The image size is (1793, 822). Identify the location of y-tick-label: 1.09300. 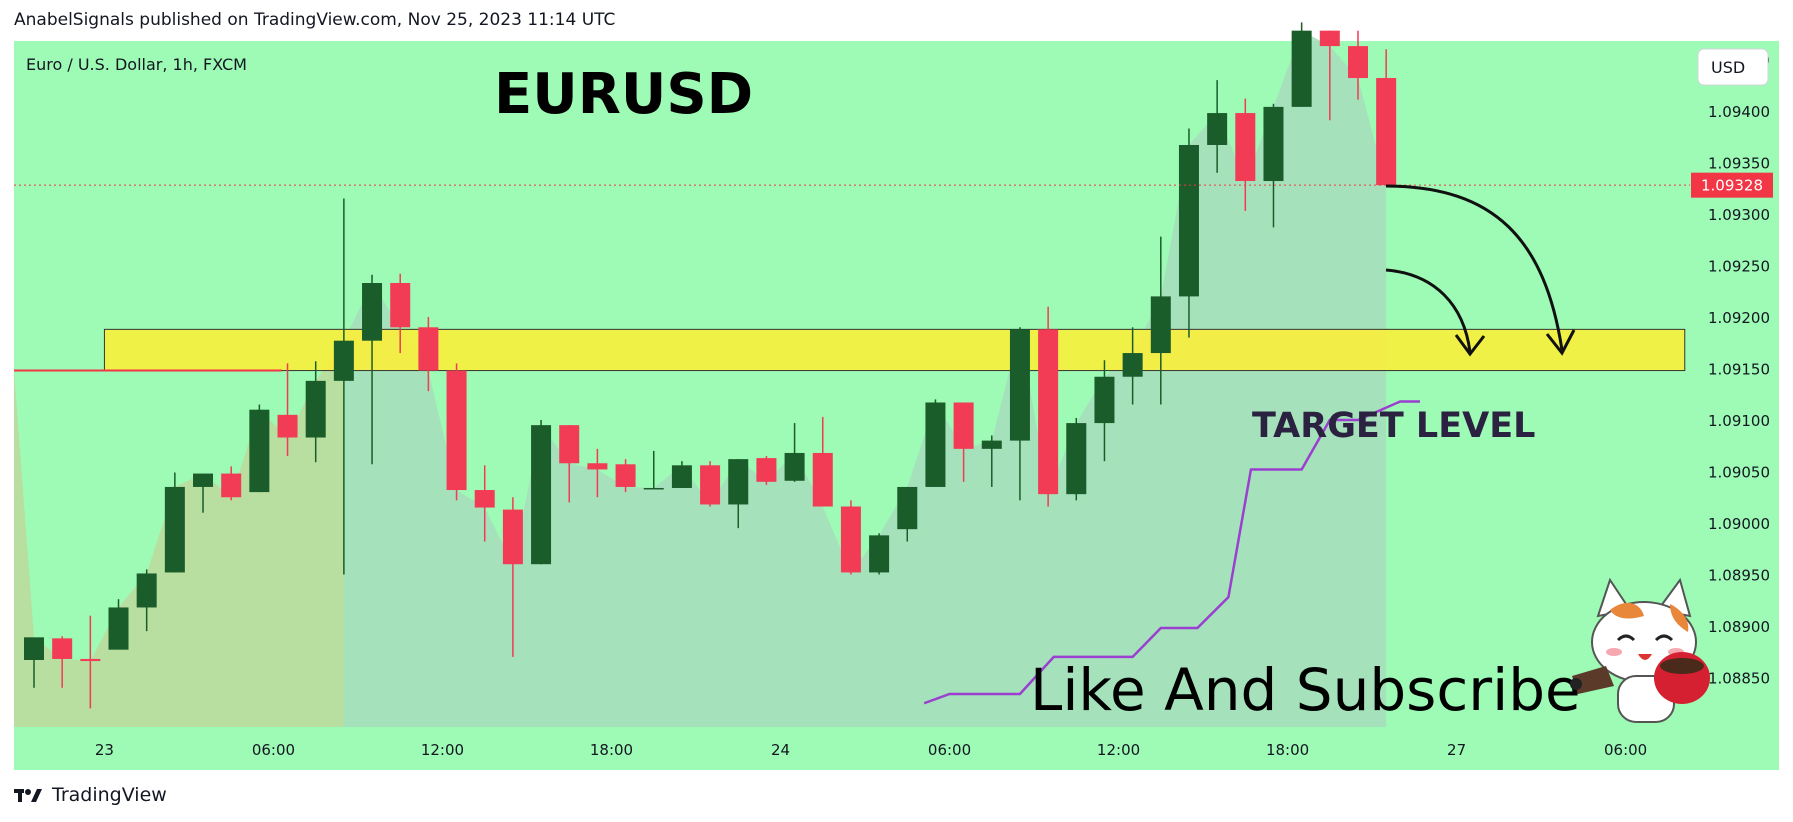
(1739, 215).